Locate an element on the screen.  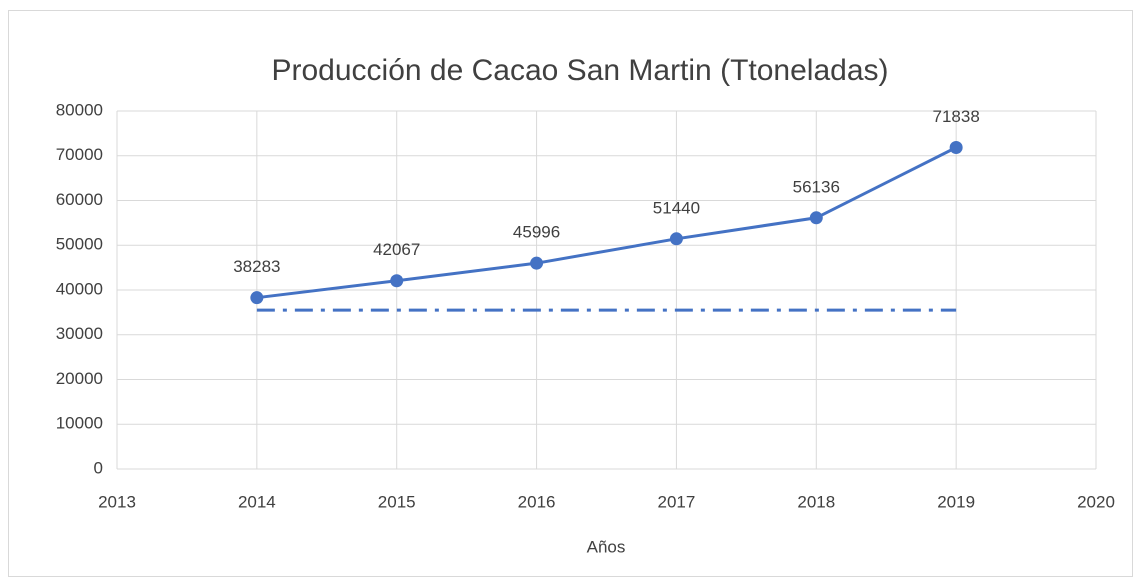
x-axis-label: Años is located at coordinates (606, 546).